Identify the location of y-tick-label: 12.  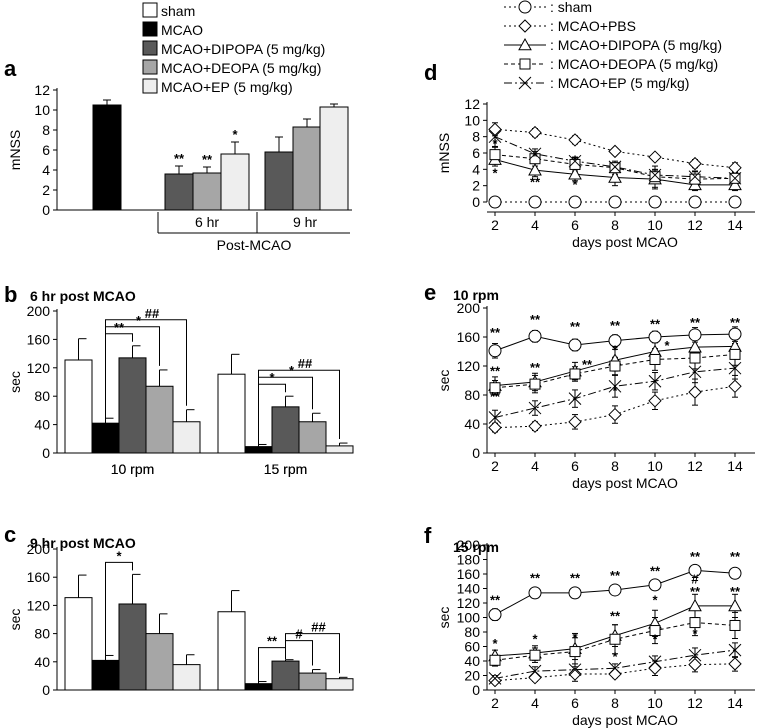
(472, 104).